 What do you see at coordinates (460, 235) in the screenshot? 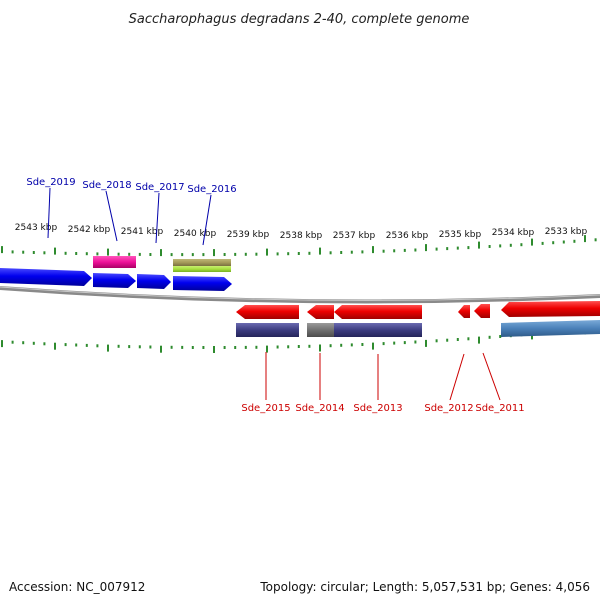
I see `scale-label: 2535 kbp` at bounding box center [460, 235].